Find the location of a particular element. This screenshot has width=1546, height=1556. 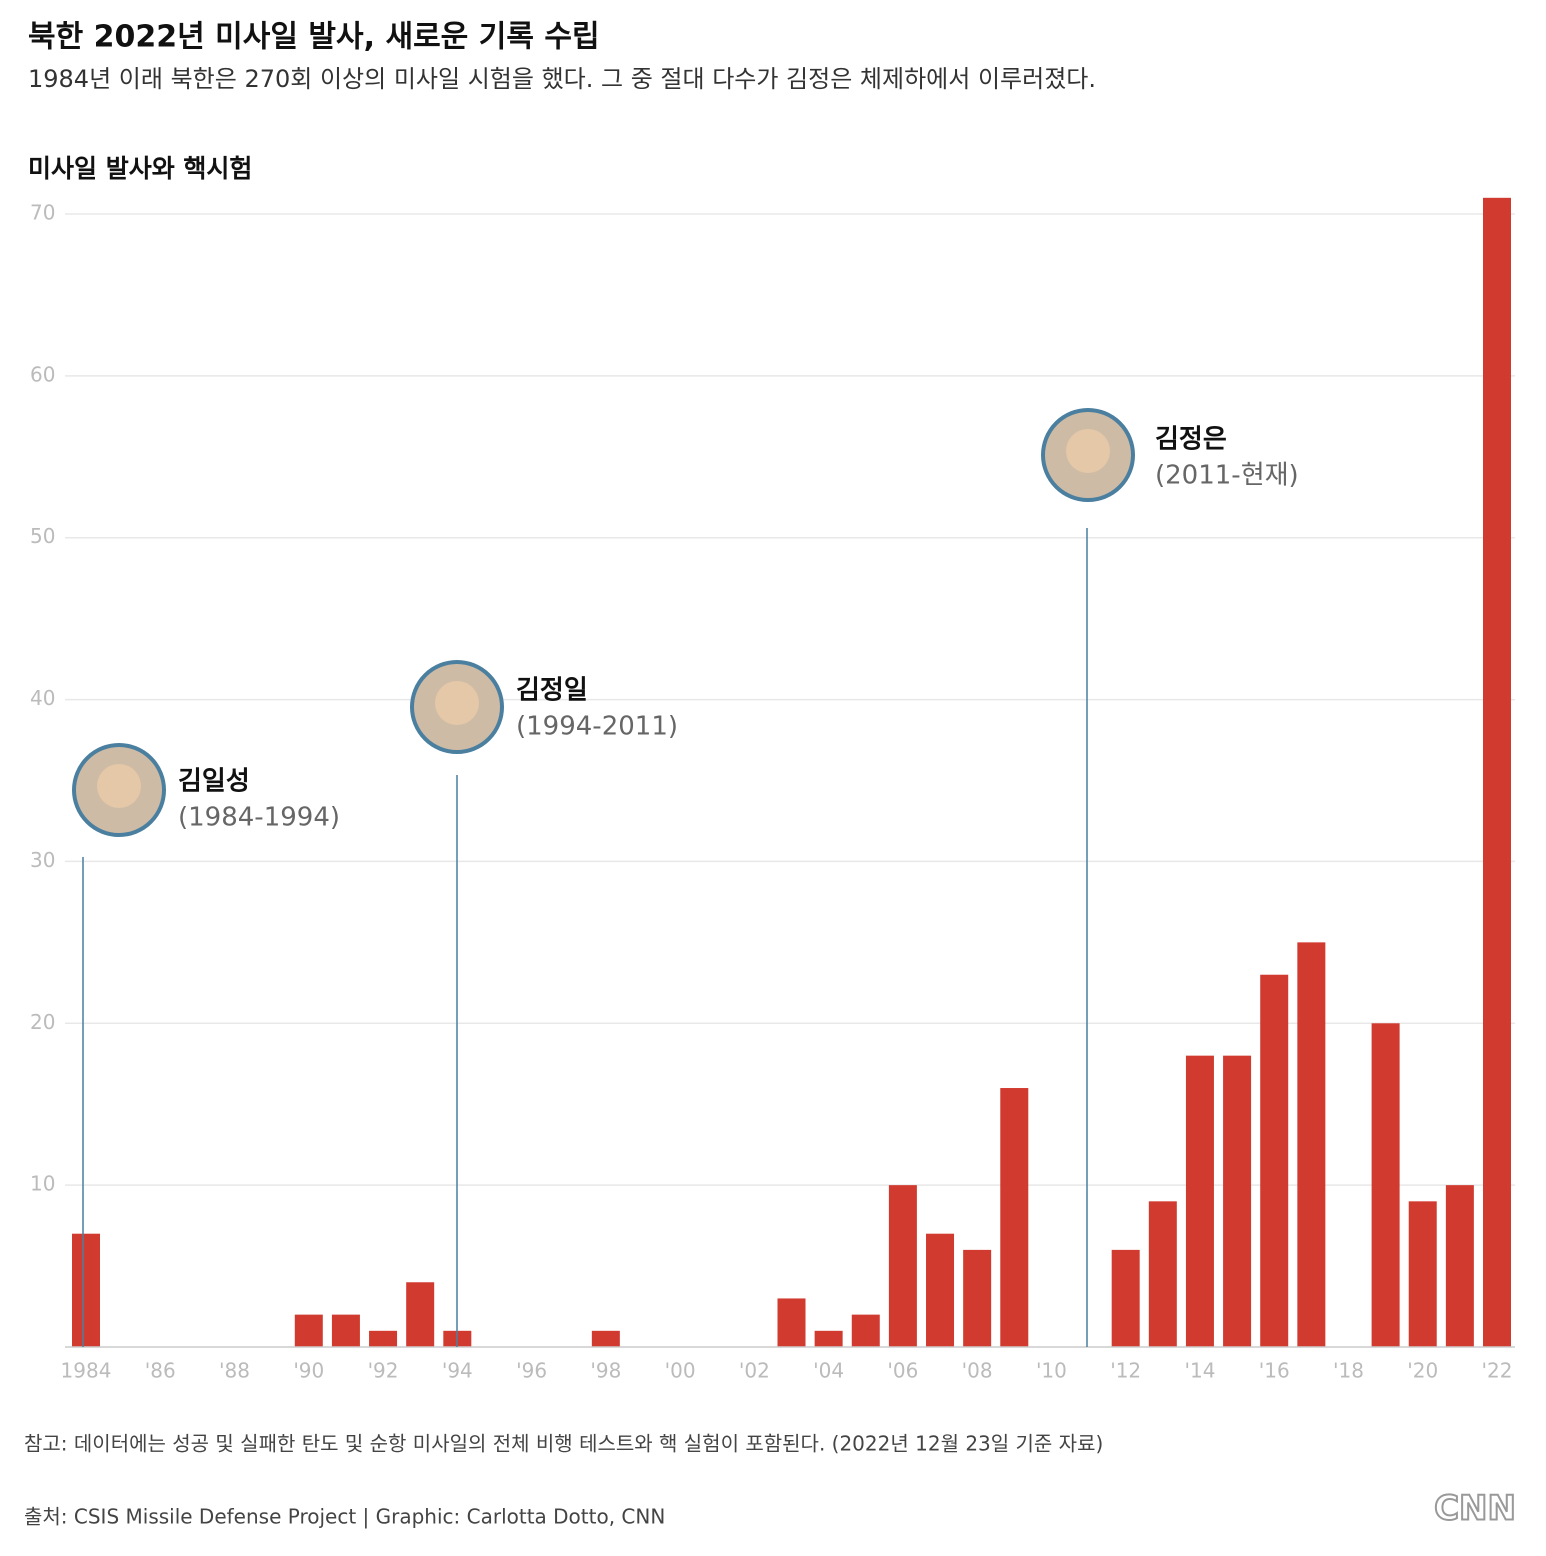

annotation-period: (2011-현재) is located at coordinates (1227, 476).